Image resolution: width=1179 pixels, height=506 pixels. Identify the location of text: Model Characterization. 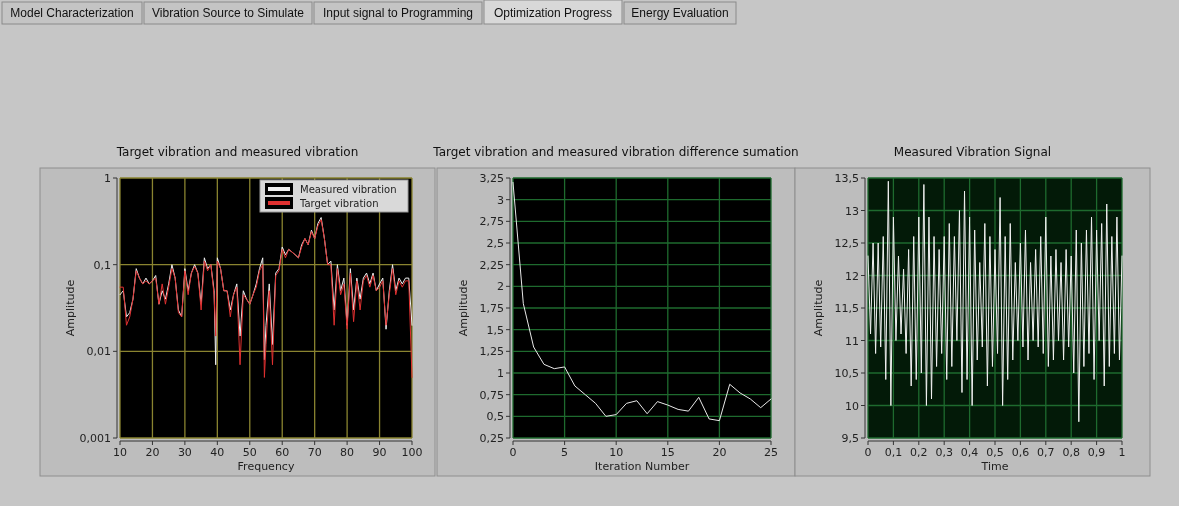
(72, 13).